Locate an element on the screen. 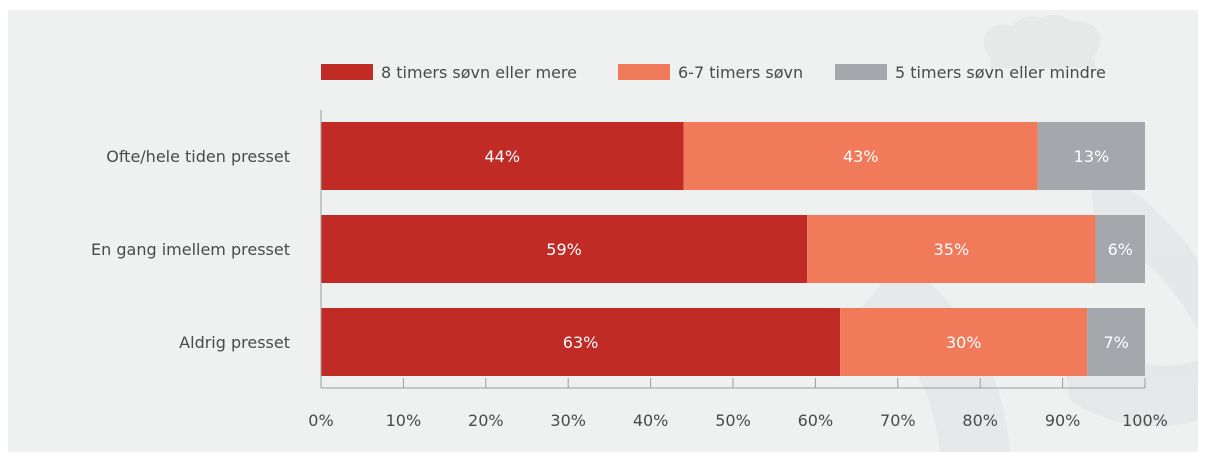 Image resolution: width=1214 pixels, height=457 pixels. x-tick-label: 40% is located at coordinates (651, 420).